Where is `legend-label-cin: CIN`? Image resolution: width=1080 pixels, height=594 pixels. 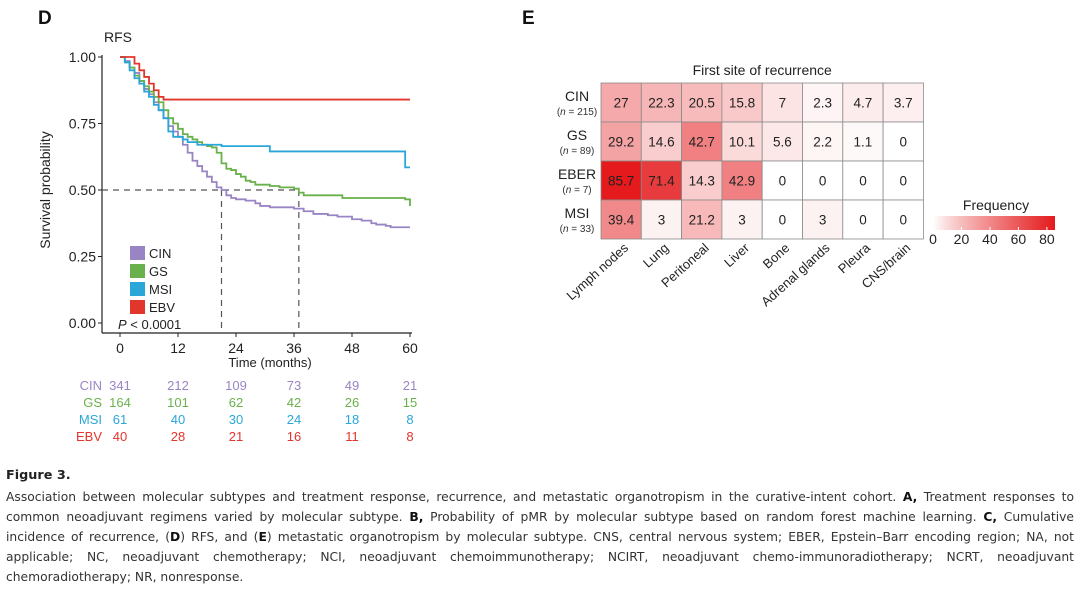 legend-label-cin: CIN is located at coordinates (160, 253).